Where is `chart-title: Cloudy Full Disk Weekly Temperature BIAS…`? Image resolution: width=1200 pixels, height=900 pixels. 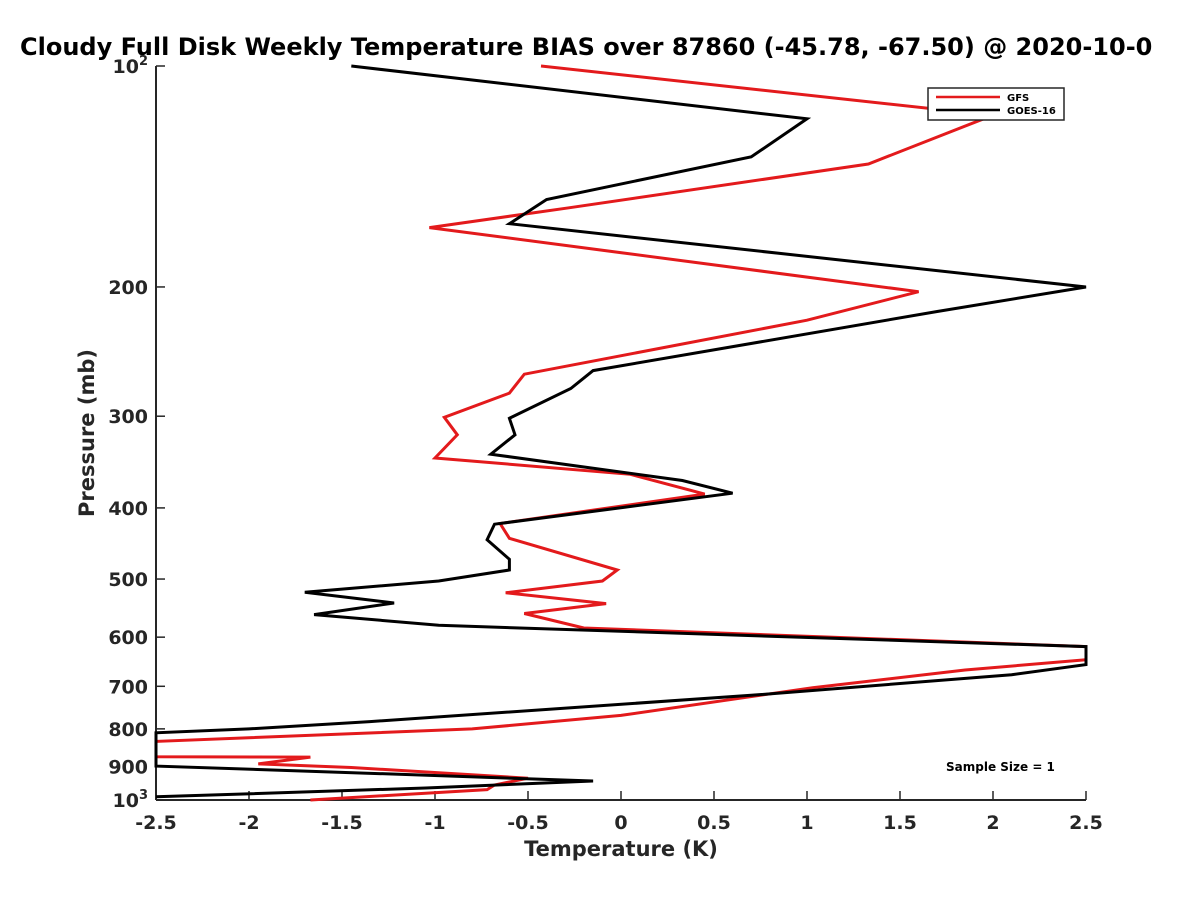 chart-title: Cloudy Full Disk Weekly Temperature BIAS… is located at coordinates (586, 47).